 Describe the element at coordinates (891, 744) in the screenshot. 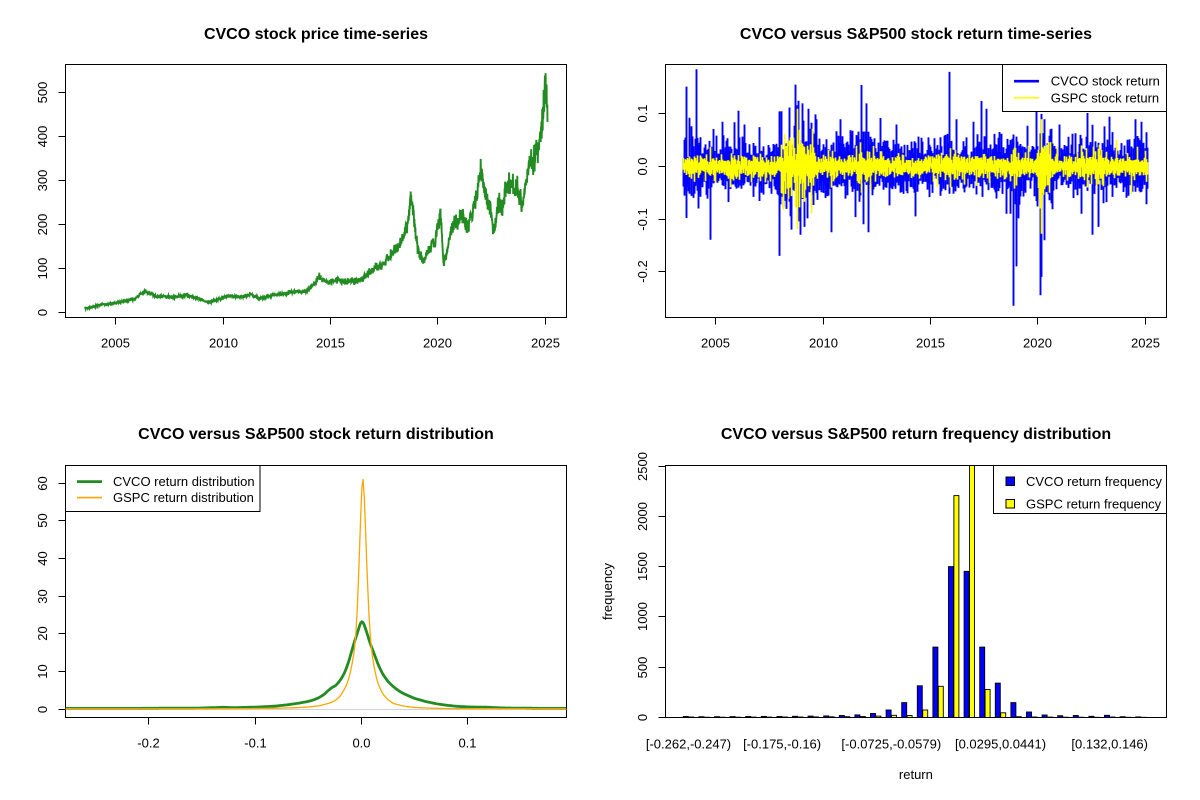

I see `svg-text: [-0.0725,-0.0579)` at that location.